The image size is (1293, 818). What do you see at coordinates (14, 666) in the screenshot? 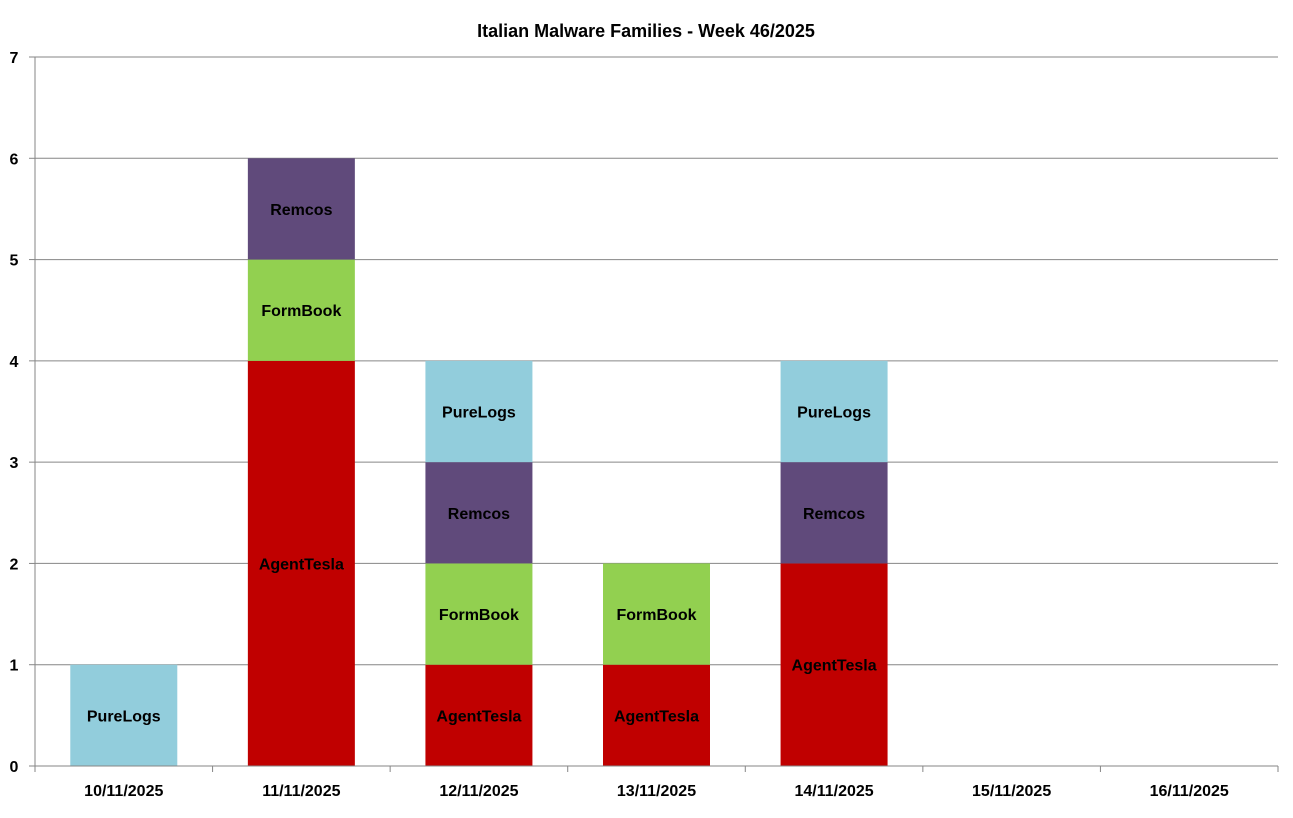
I see `y-tick-label: 1` at bounding box center [14, 666].